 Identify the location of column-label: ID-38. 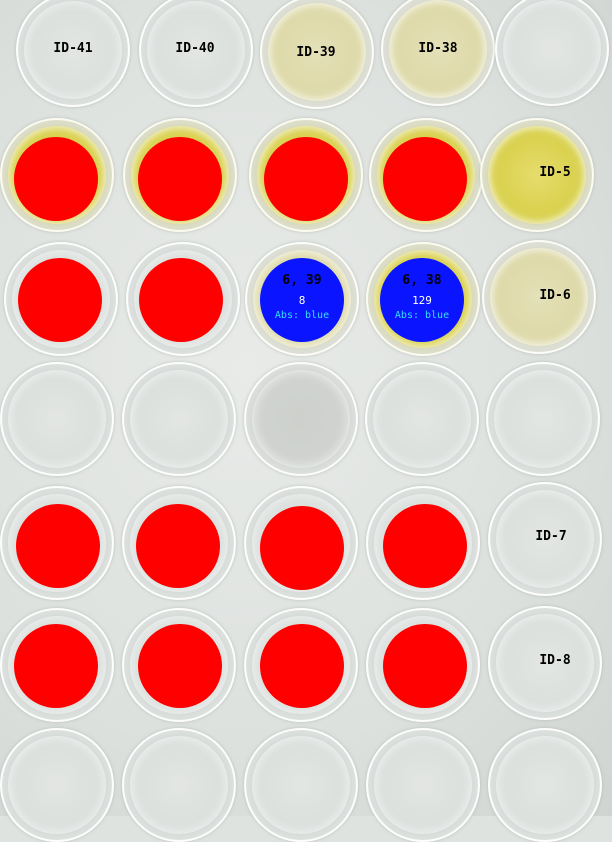
(438, 48).